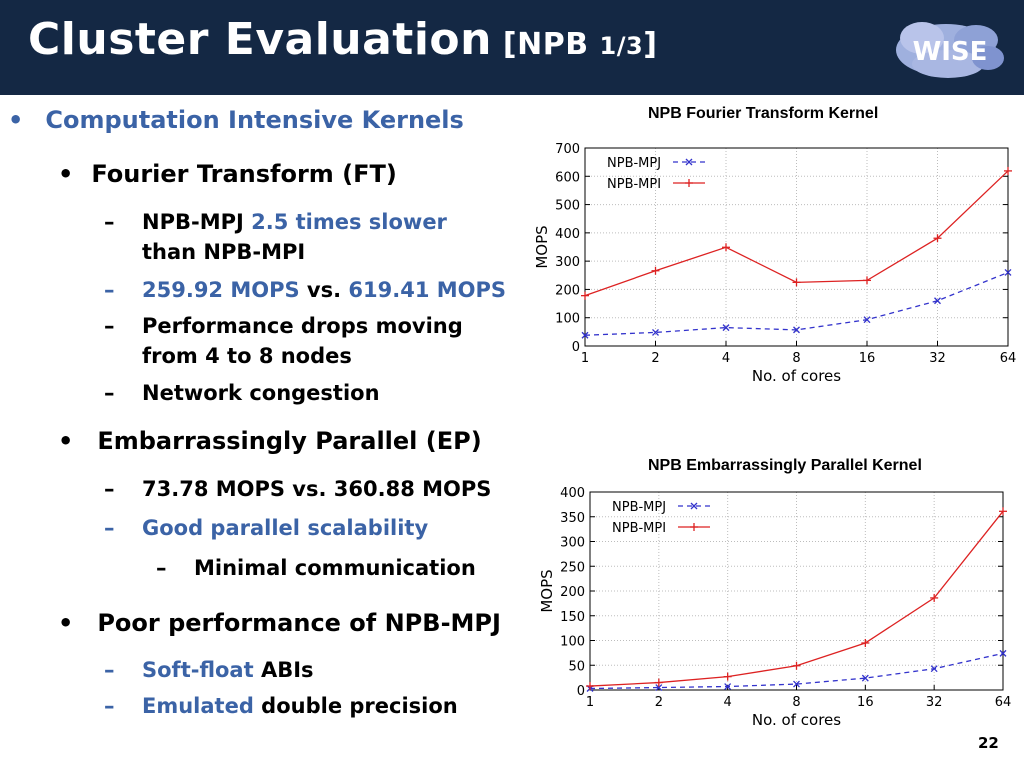 This screenshot has height=768, width=1024. What do you see at coordinates (302, 326) in the screenshot?
I see `ft-drop-line1: Performance drops moving` at bounding box center [302, 326].